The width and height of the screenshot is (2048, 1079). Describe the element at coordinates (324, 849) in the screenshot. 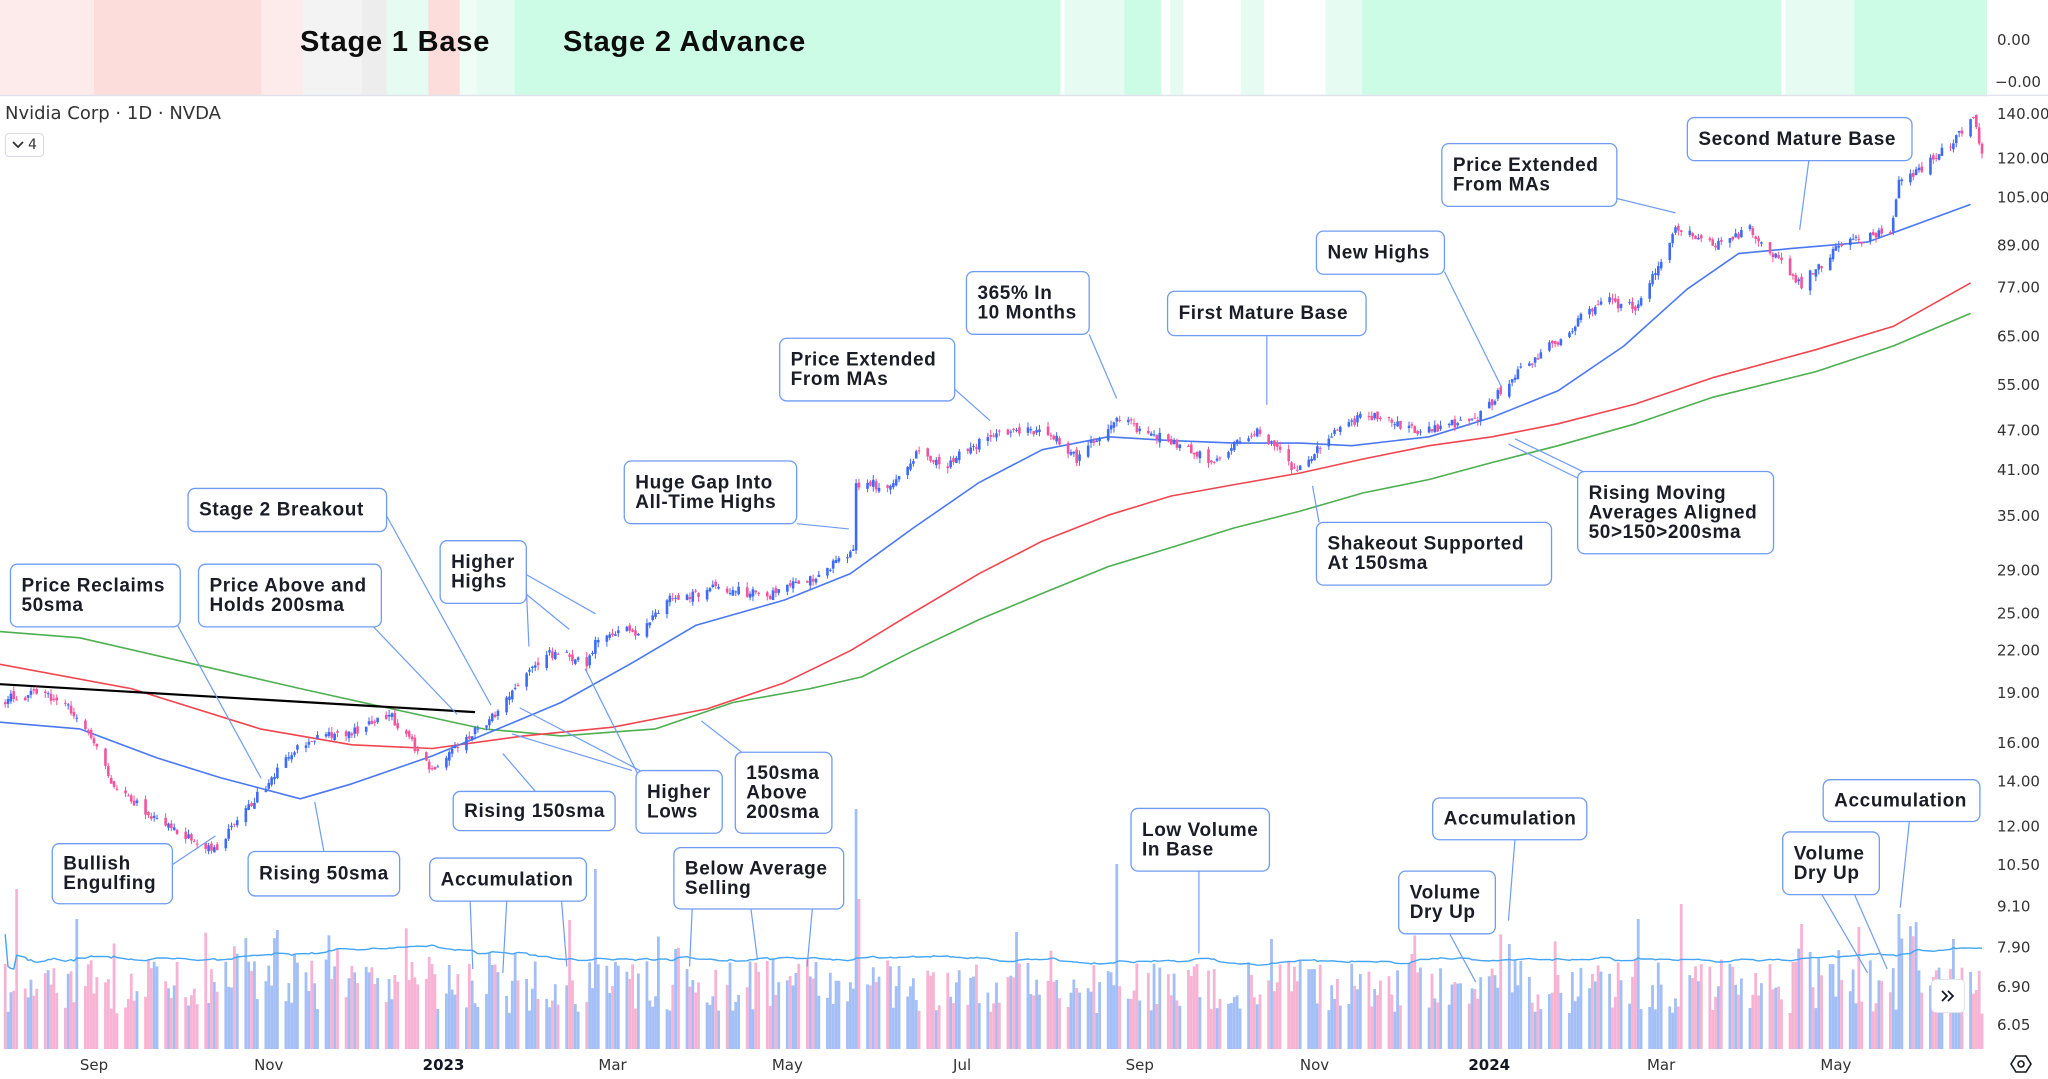

I see `annotation-callout: Rising 50sma` at that location.